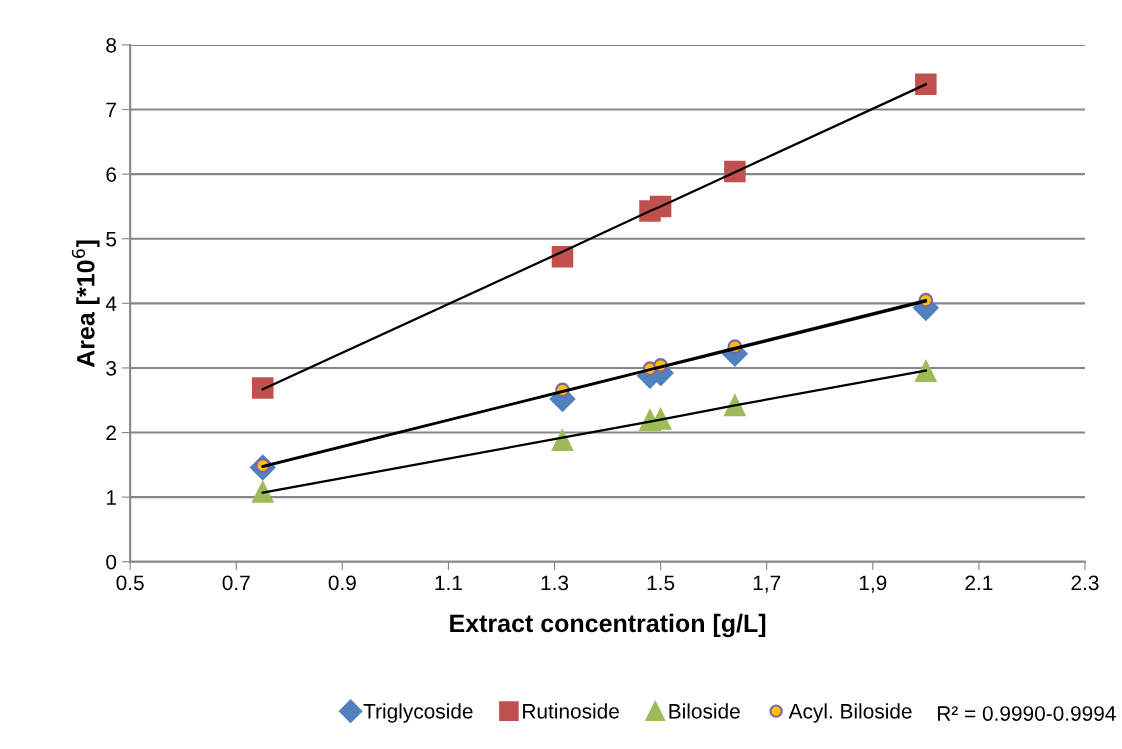 This screenshot has width=1122, height=749. What do you see at coordinates (873, 584) in the screenshot?
I see `x-tick-label: 1,9` at bounding box center [873, 584].